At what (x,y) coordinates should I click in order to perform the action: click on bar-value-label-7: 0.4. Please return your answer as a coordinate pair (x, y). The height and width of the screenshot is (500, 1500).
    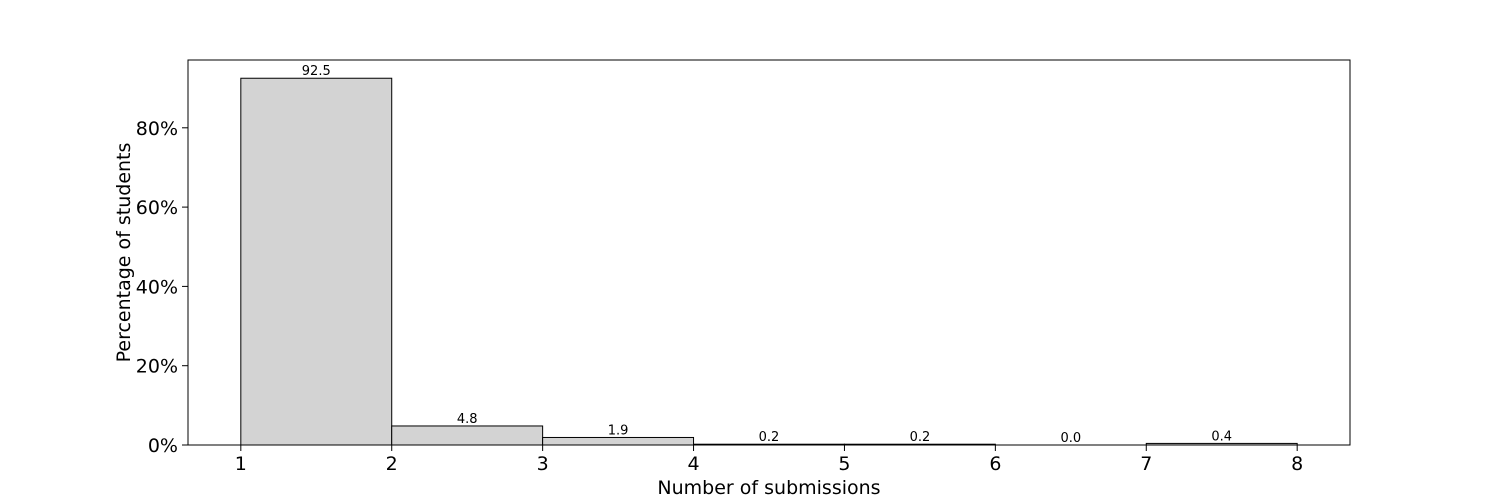
    Looking at the image, I should click on (1221, 436).